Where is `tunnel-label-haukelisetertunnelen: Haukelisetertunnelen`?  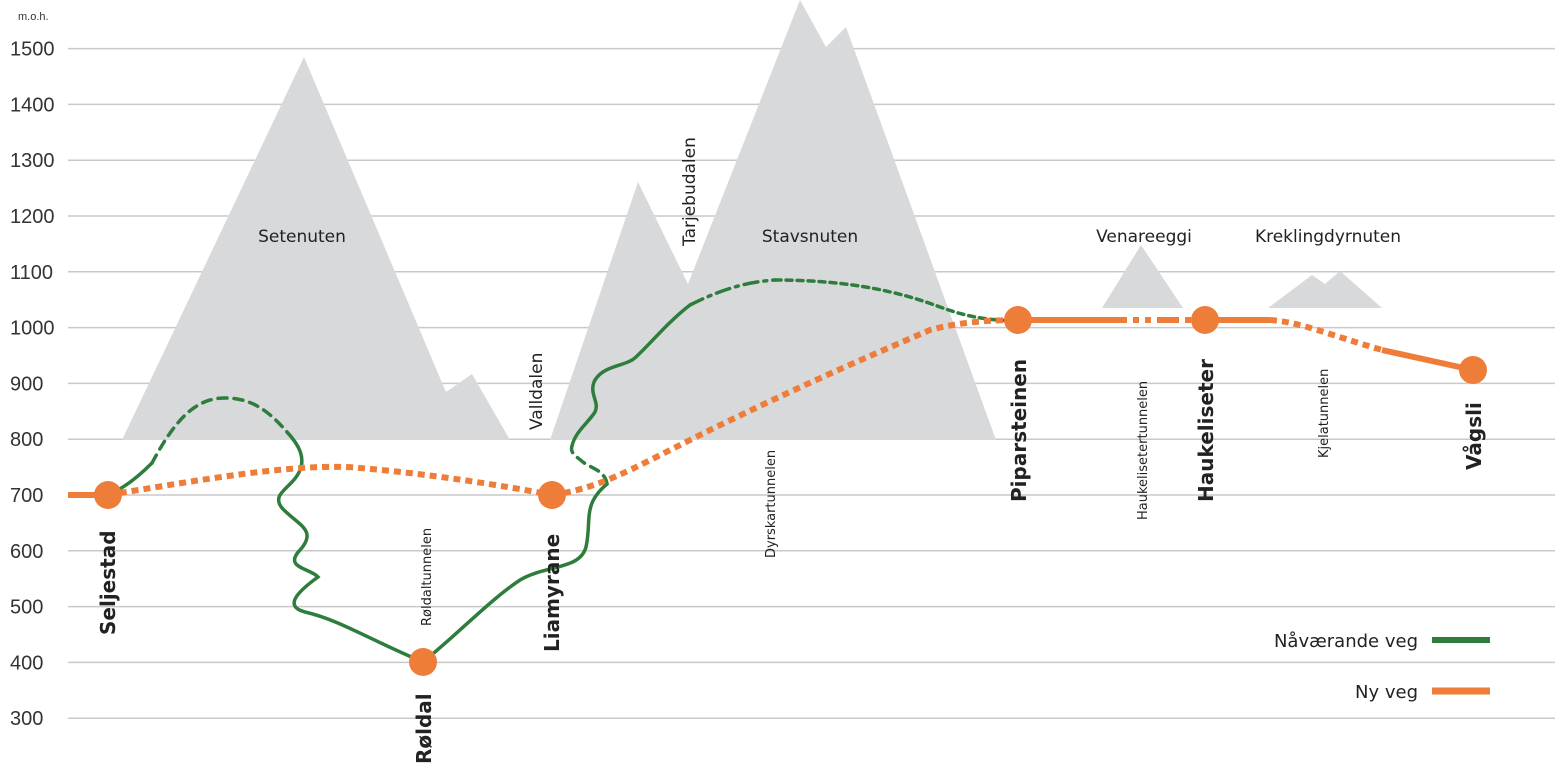 tunnel-label-haukelisetertunnelen: Haukelisetertunnelen is located at coordinates (1143, 450).